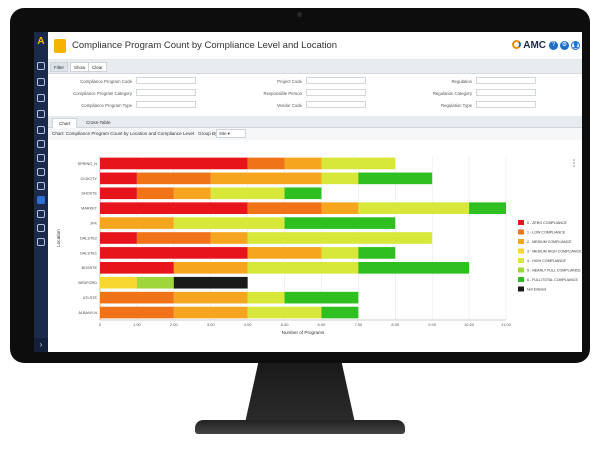 The width and height of the screenshot is (600, 450). I want to click on filter-label: Responsible Person, so click(282, 93).